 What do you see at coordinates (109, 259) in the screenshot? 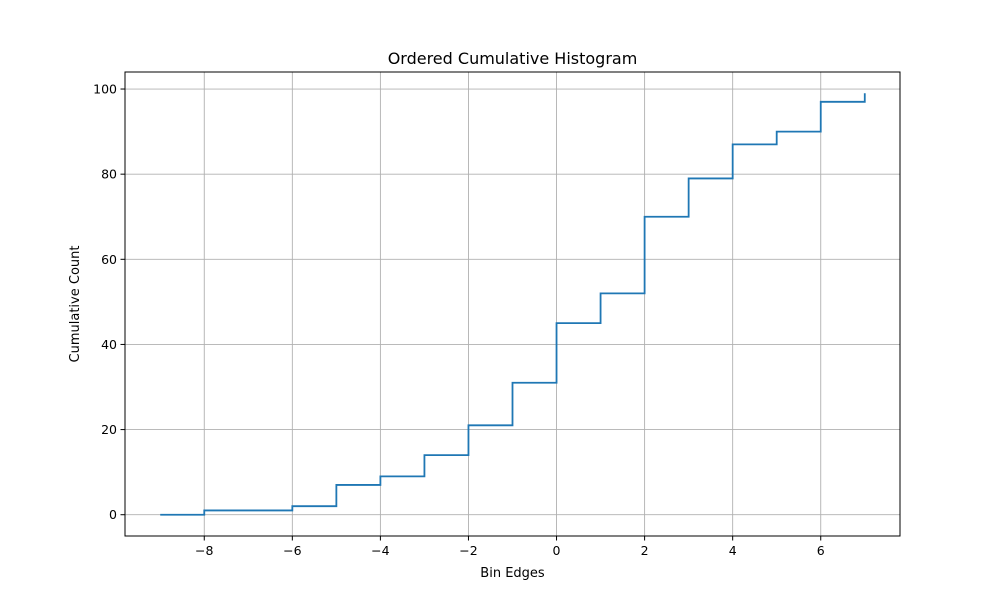
I see `y-tick-label: 60` at bounding box center [109, 259].